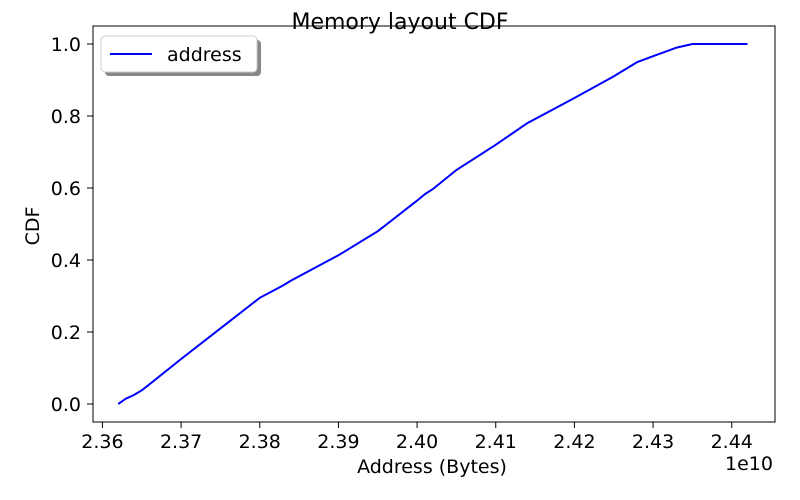  Describe the element at coordinates (732, 442) in the screenshot. I see `x-tick-label: 2.44` at that location.